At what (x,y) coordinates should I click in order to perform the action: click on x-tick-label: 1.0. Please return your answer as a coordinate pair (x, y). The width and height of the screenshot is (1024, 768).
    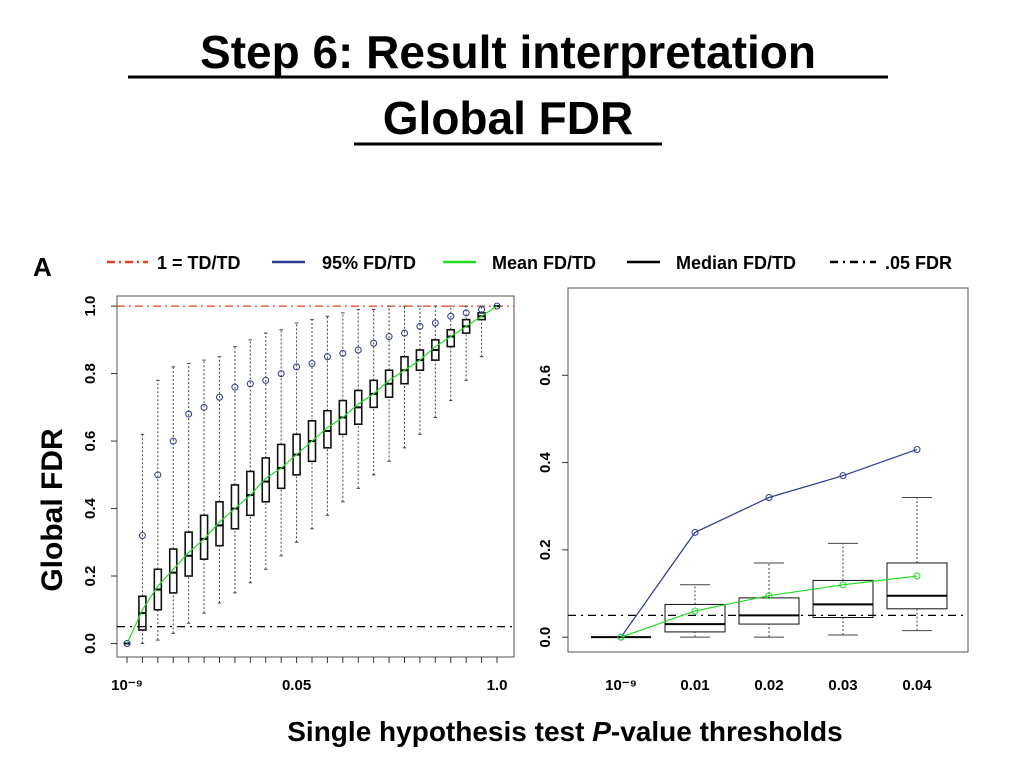
    Looking at the image, I should click on (497, 685).